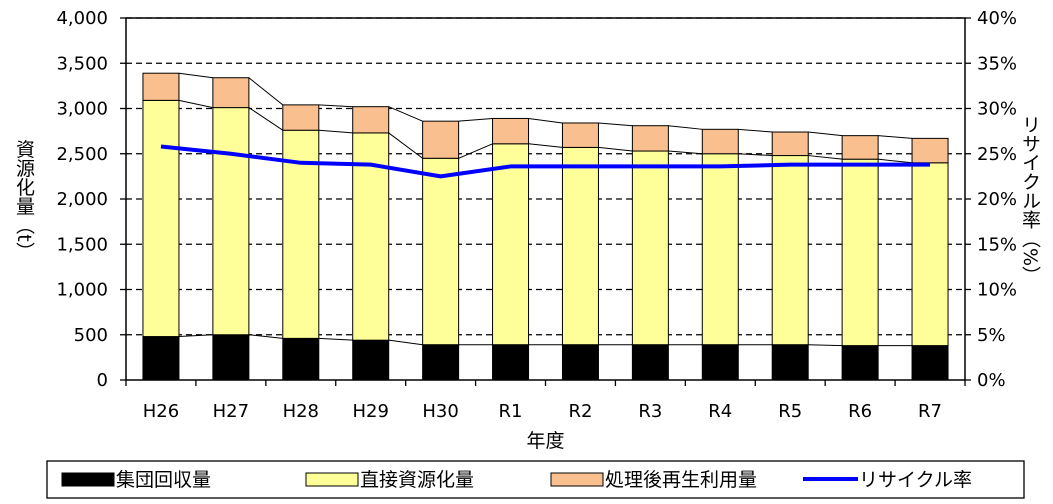 The width and height of the screenshot is (1053, 504). What do you see at coordinates (82, 109) in the screenshot?
I see `y-tick-label: 3,000` at bounding box center [82, 109].